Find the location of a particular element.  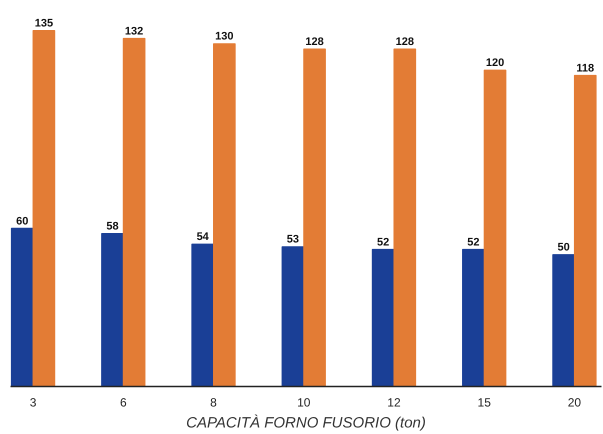

x-axis-title: CAPACITÀ FORNO FUSORIO (ton) is located at coordinates (306, 423).